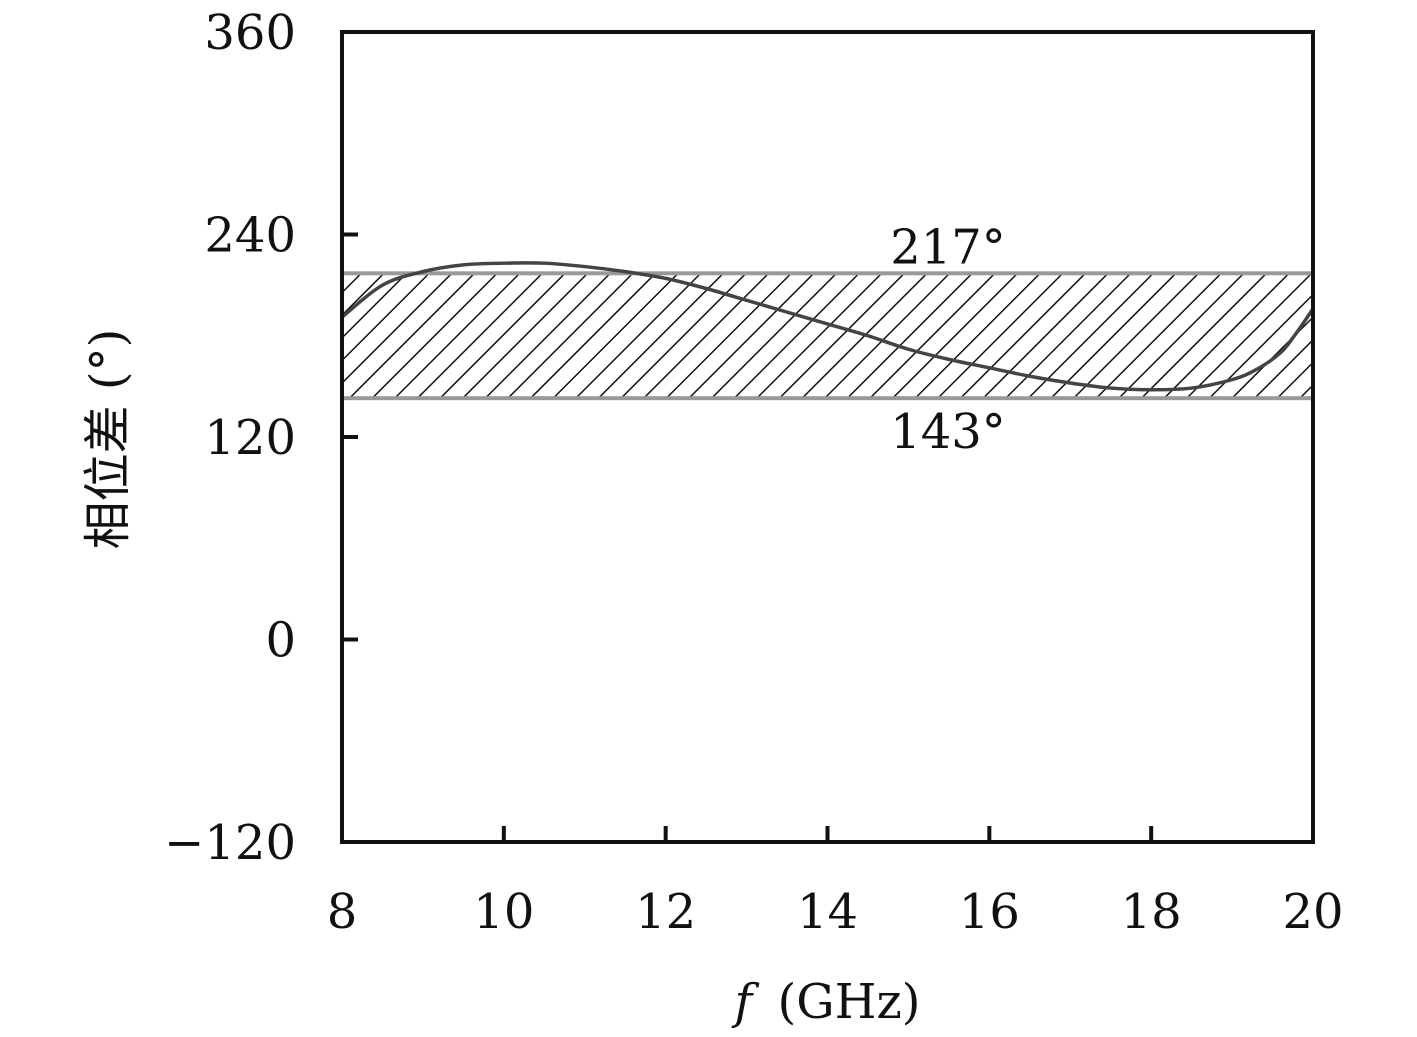 The height and width of the screenshot is (1037, 1417). I want to click on y-tick-label: 0, so click(280, 641).